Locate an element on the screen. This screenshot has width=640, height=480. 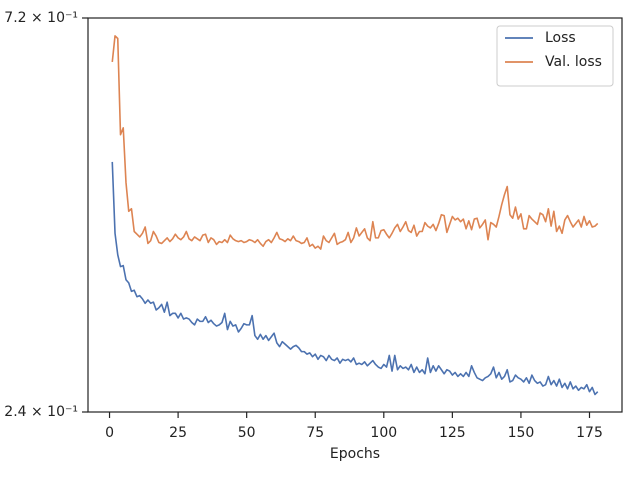
x-tick-label: 150 is located at coordinates (521, 433).